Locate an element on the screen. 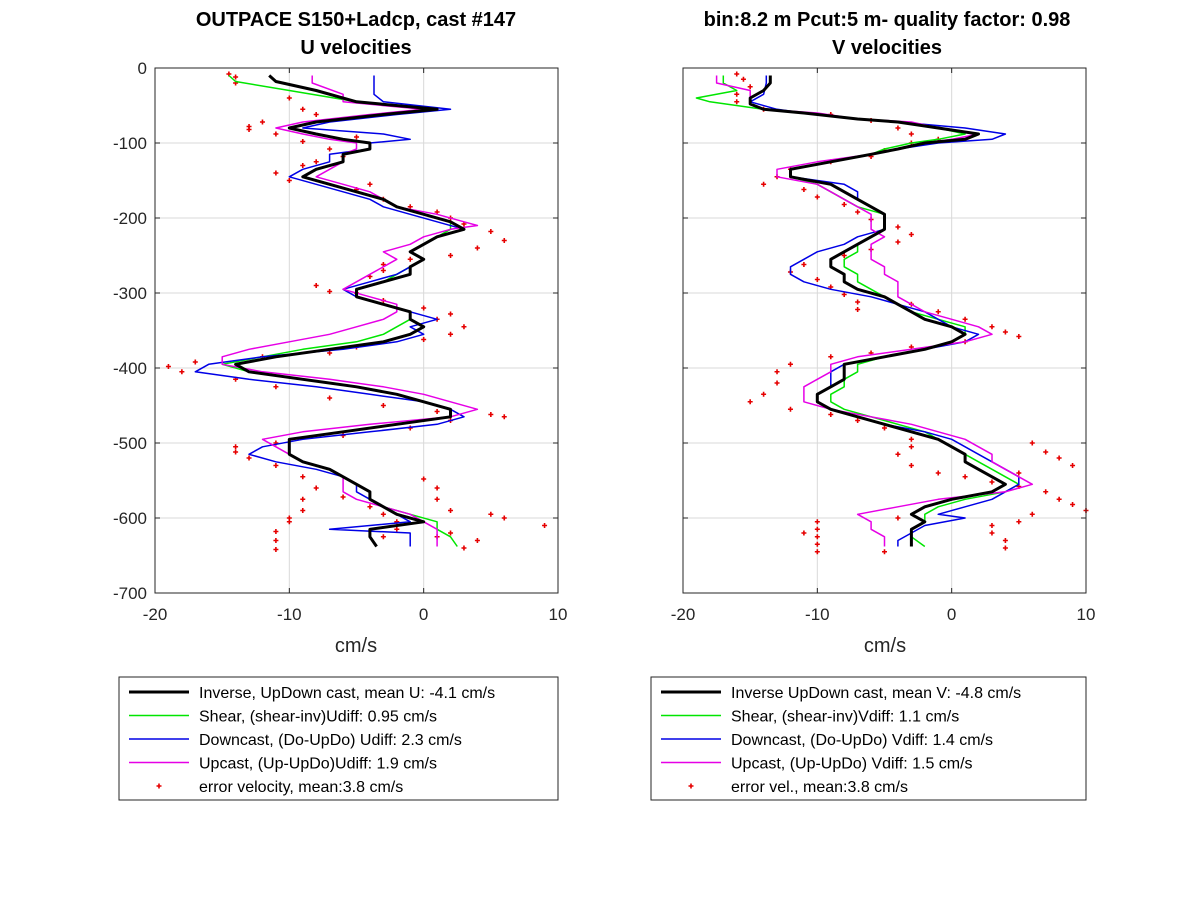 This screenshot has height=900, width=1200. y-tick-label: -400 is located at coordinates (130, 368).